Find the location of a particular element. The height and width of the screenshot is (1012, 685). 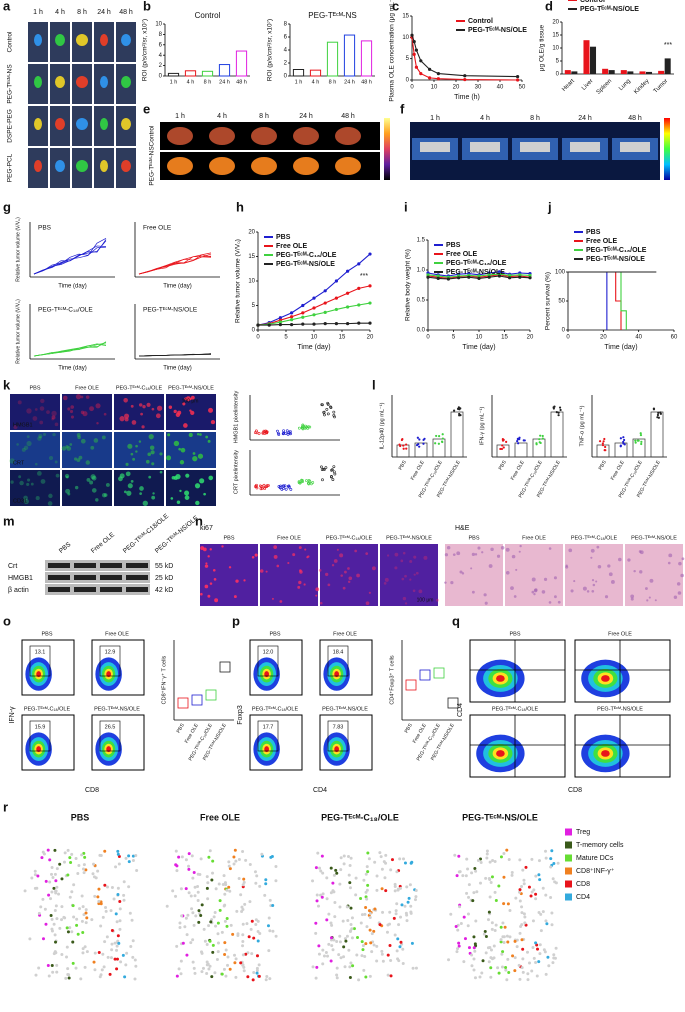

bar is located at coordinates (661, 72).